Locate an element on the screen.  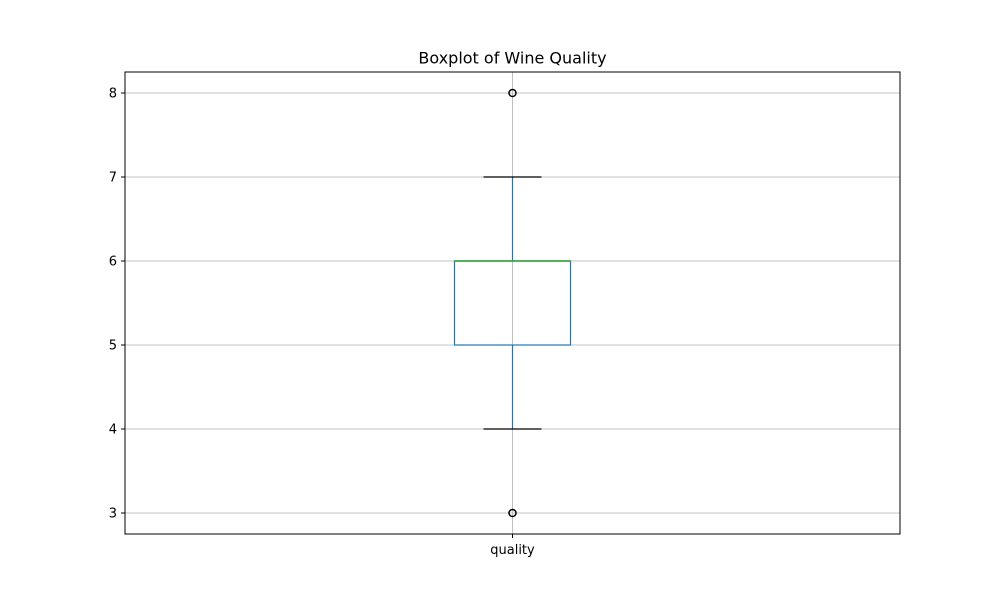
y-tick-label: 3 is located at coordinates (113, 514).